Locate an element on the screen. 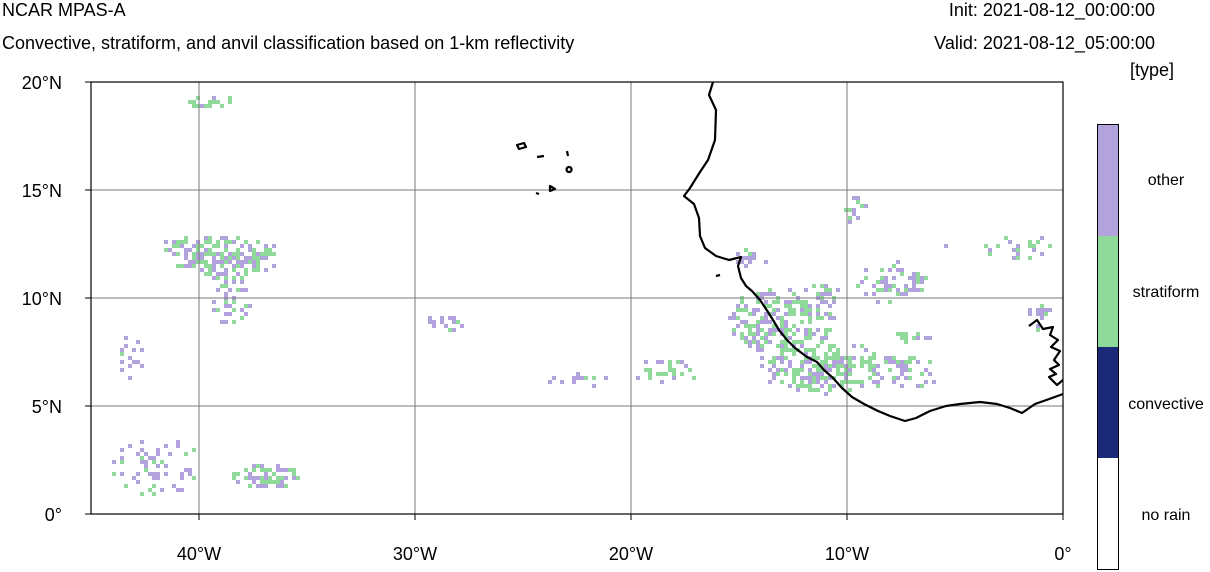  legend-label-convective: convective is located at coordinates (1166, 404).